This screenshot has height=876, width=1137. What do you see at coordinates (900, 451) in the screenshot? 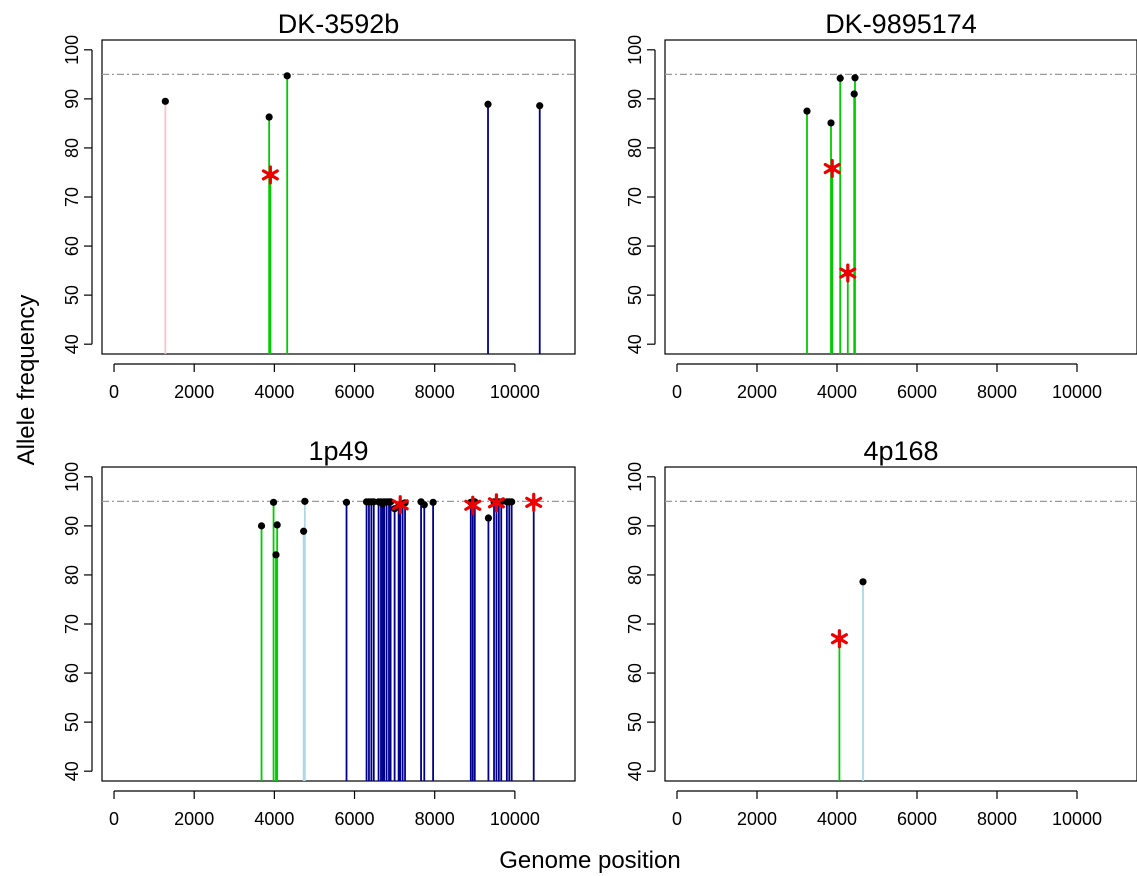
I see `panel-title: 4p168` at bounding box center [900, 451].